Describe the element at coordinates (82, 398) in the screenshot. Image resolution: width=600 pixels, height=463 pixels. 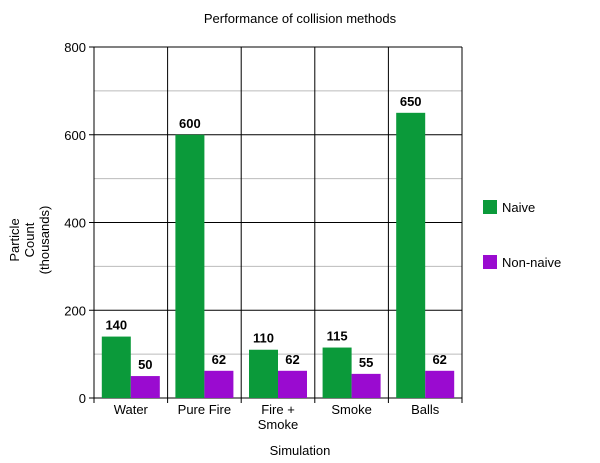
I see `y-tick-label: 0` at that location.